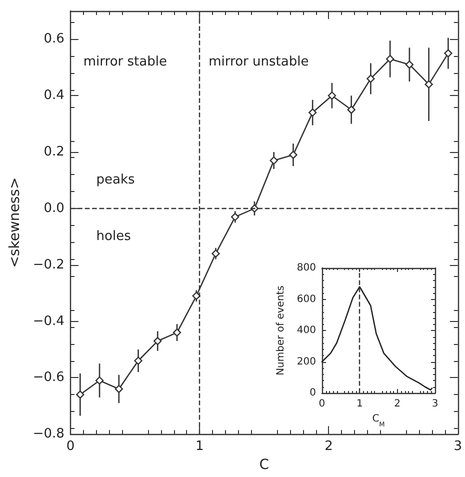 This screenshot has width=465, height=477. Describe the element at coordinates (264, 465) in the screenshot. I see `x-axis-title: C` at that location.